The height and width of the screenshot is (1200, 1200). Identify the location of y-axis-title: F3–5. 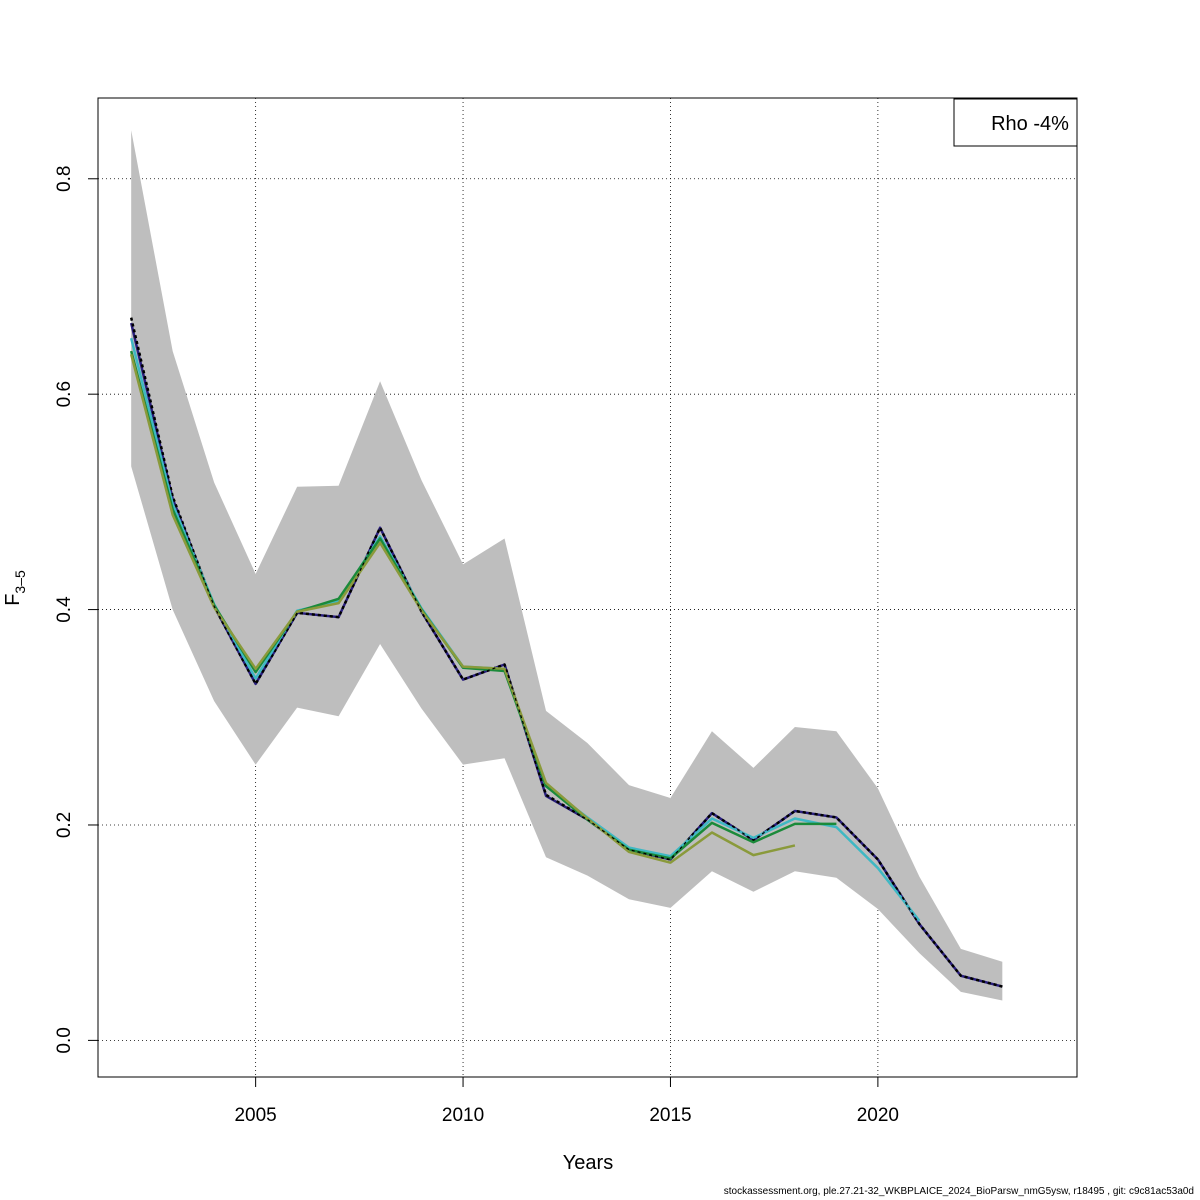
(15, 588).